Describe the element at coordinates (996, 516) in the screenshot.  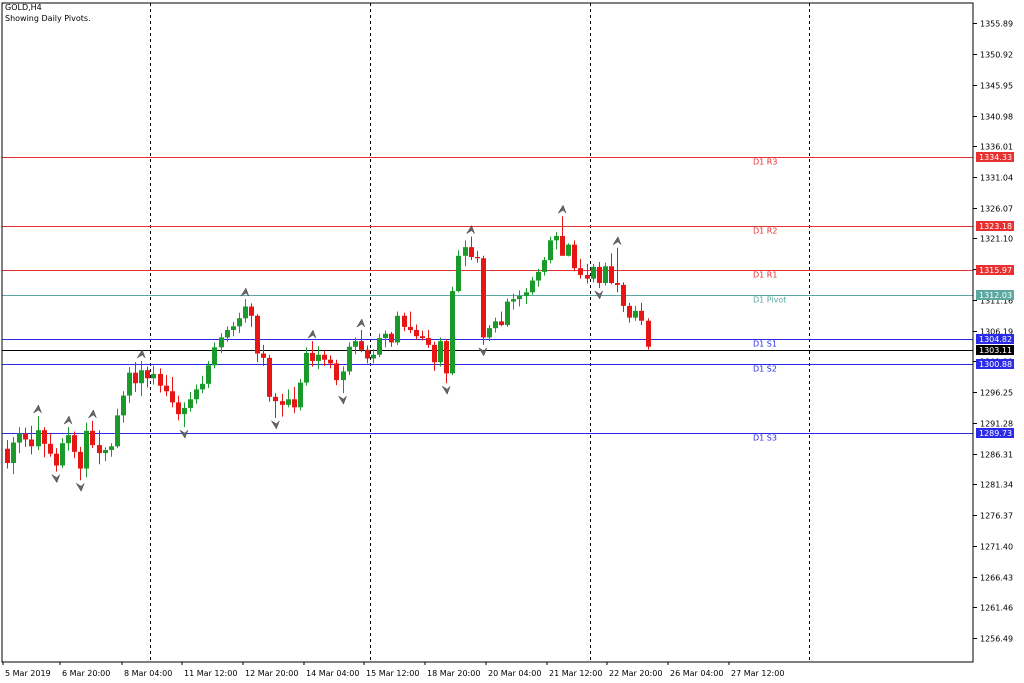
I see `y-tick-label: 1276.37` at that location.